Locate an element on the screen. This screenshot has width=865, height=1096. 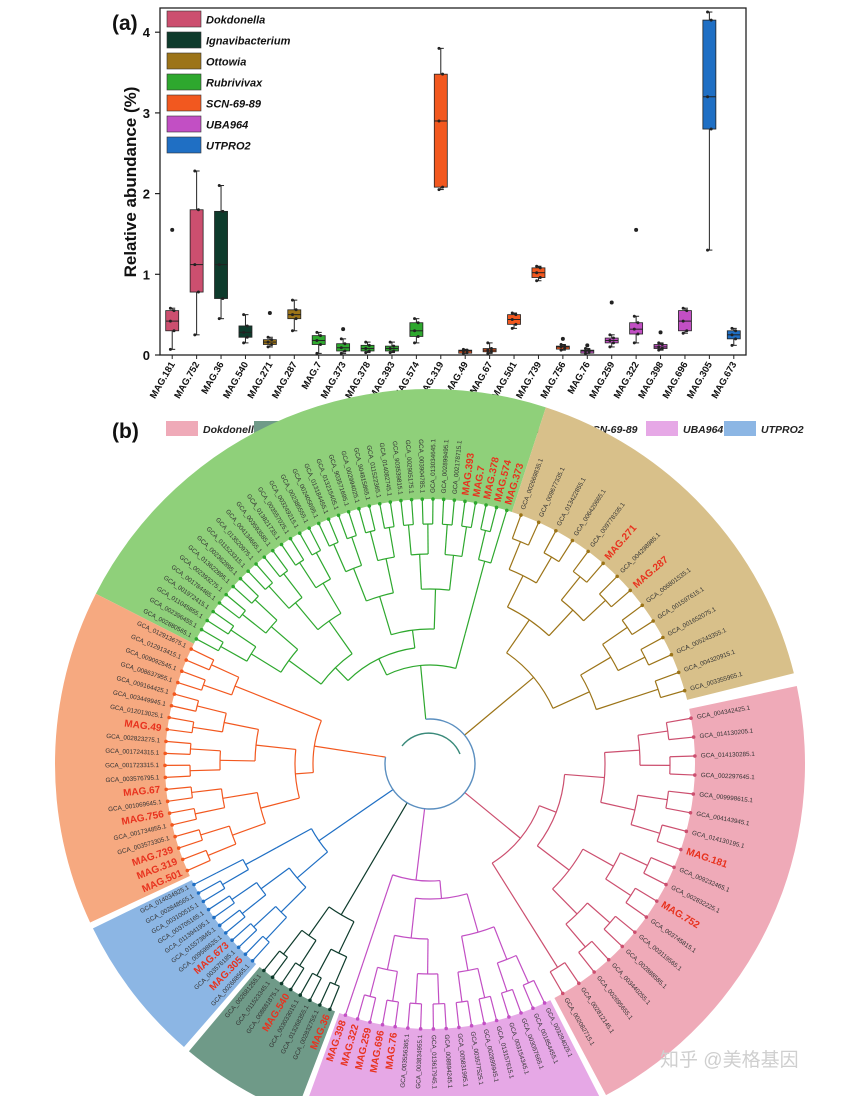
legend-label: UTPRO2 is located at coordinates (228, 147).